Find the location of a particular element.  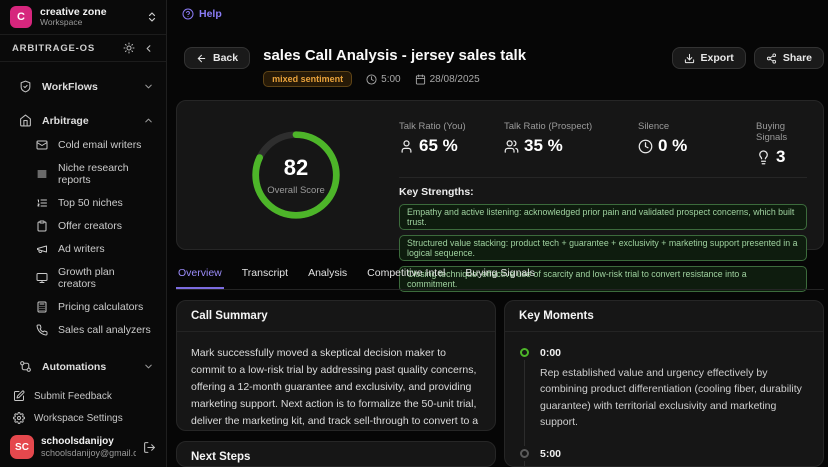

moment-marker-gray is located at coordinates (524, 454).